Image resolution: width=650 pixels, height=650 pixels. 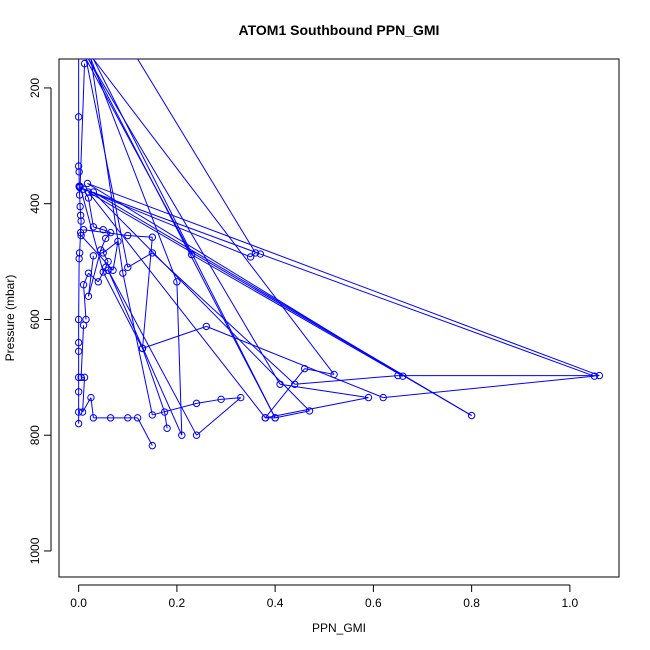 I want to click on x-axis: 0.0 0.2 0.4 0.6 0.8 1.0, so click(x=324, y=597).